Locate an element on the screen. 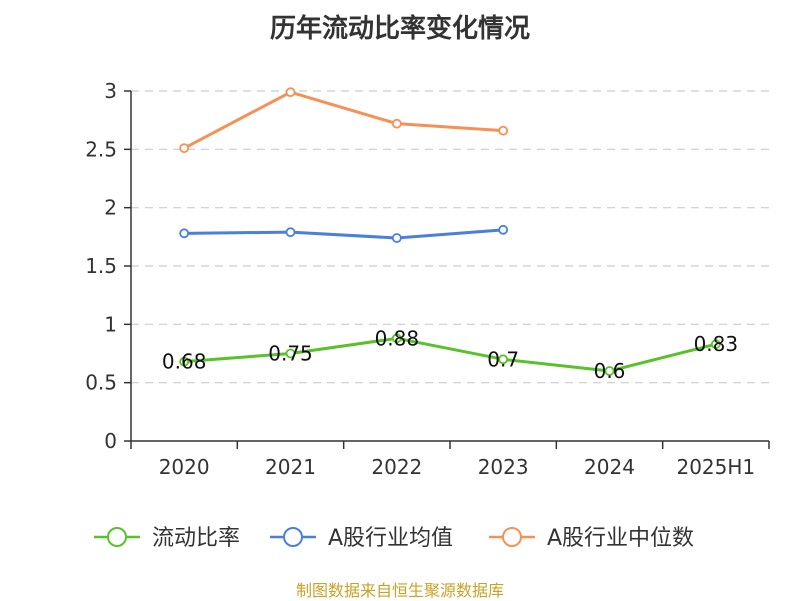  y-tick-label-4: 2 is located at coordinates (110, 208).